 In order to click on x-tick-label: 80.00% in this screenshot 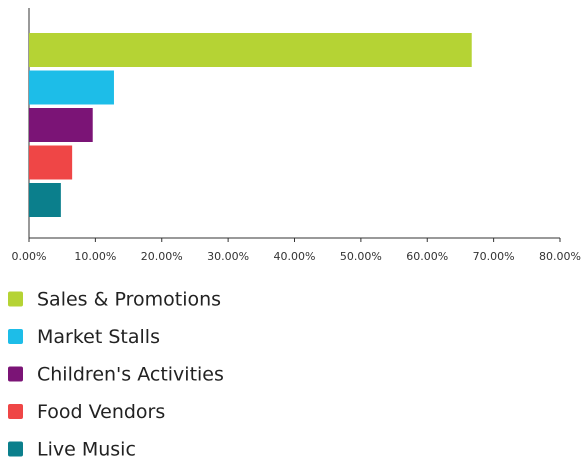, I will do `click(560, 256)`.